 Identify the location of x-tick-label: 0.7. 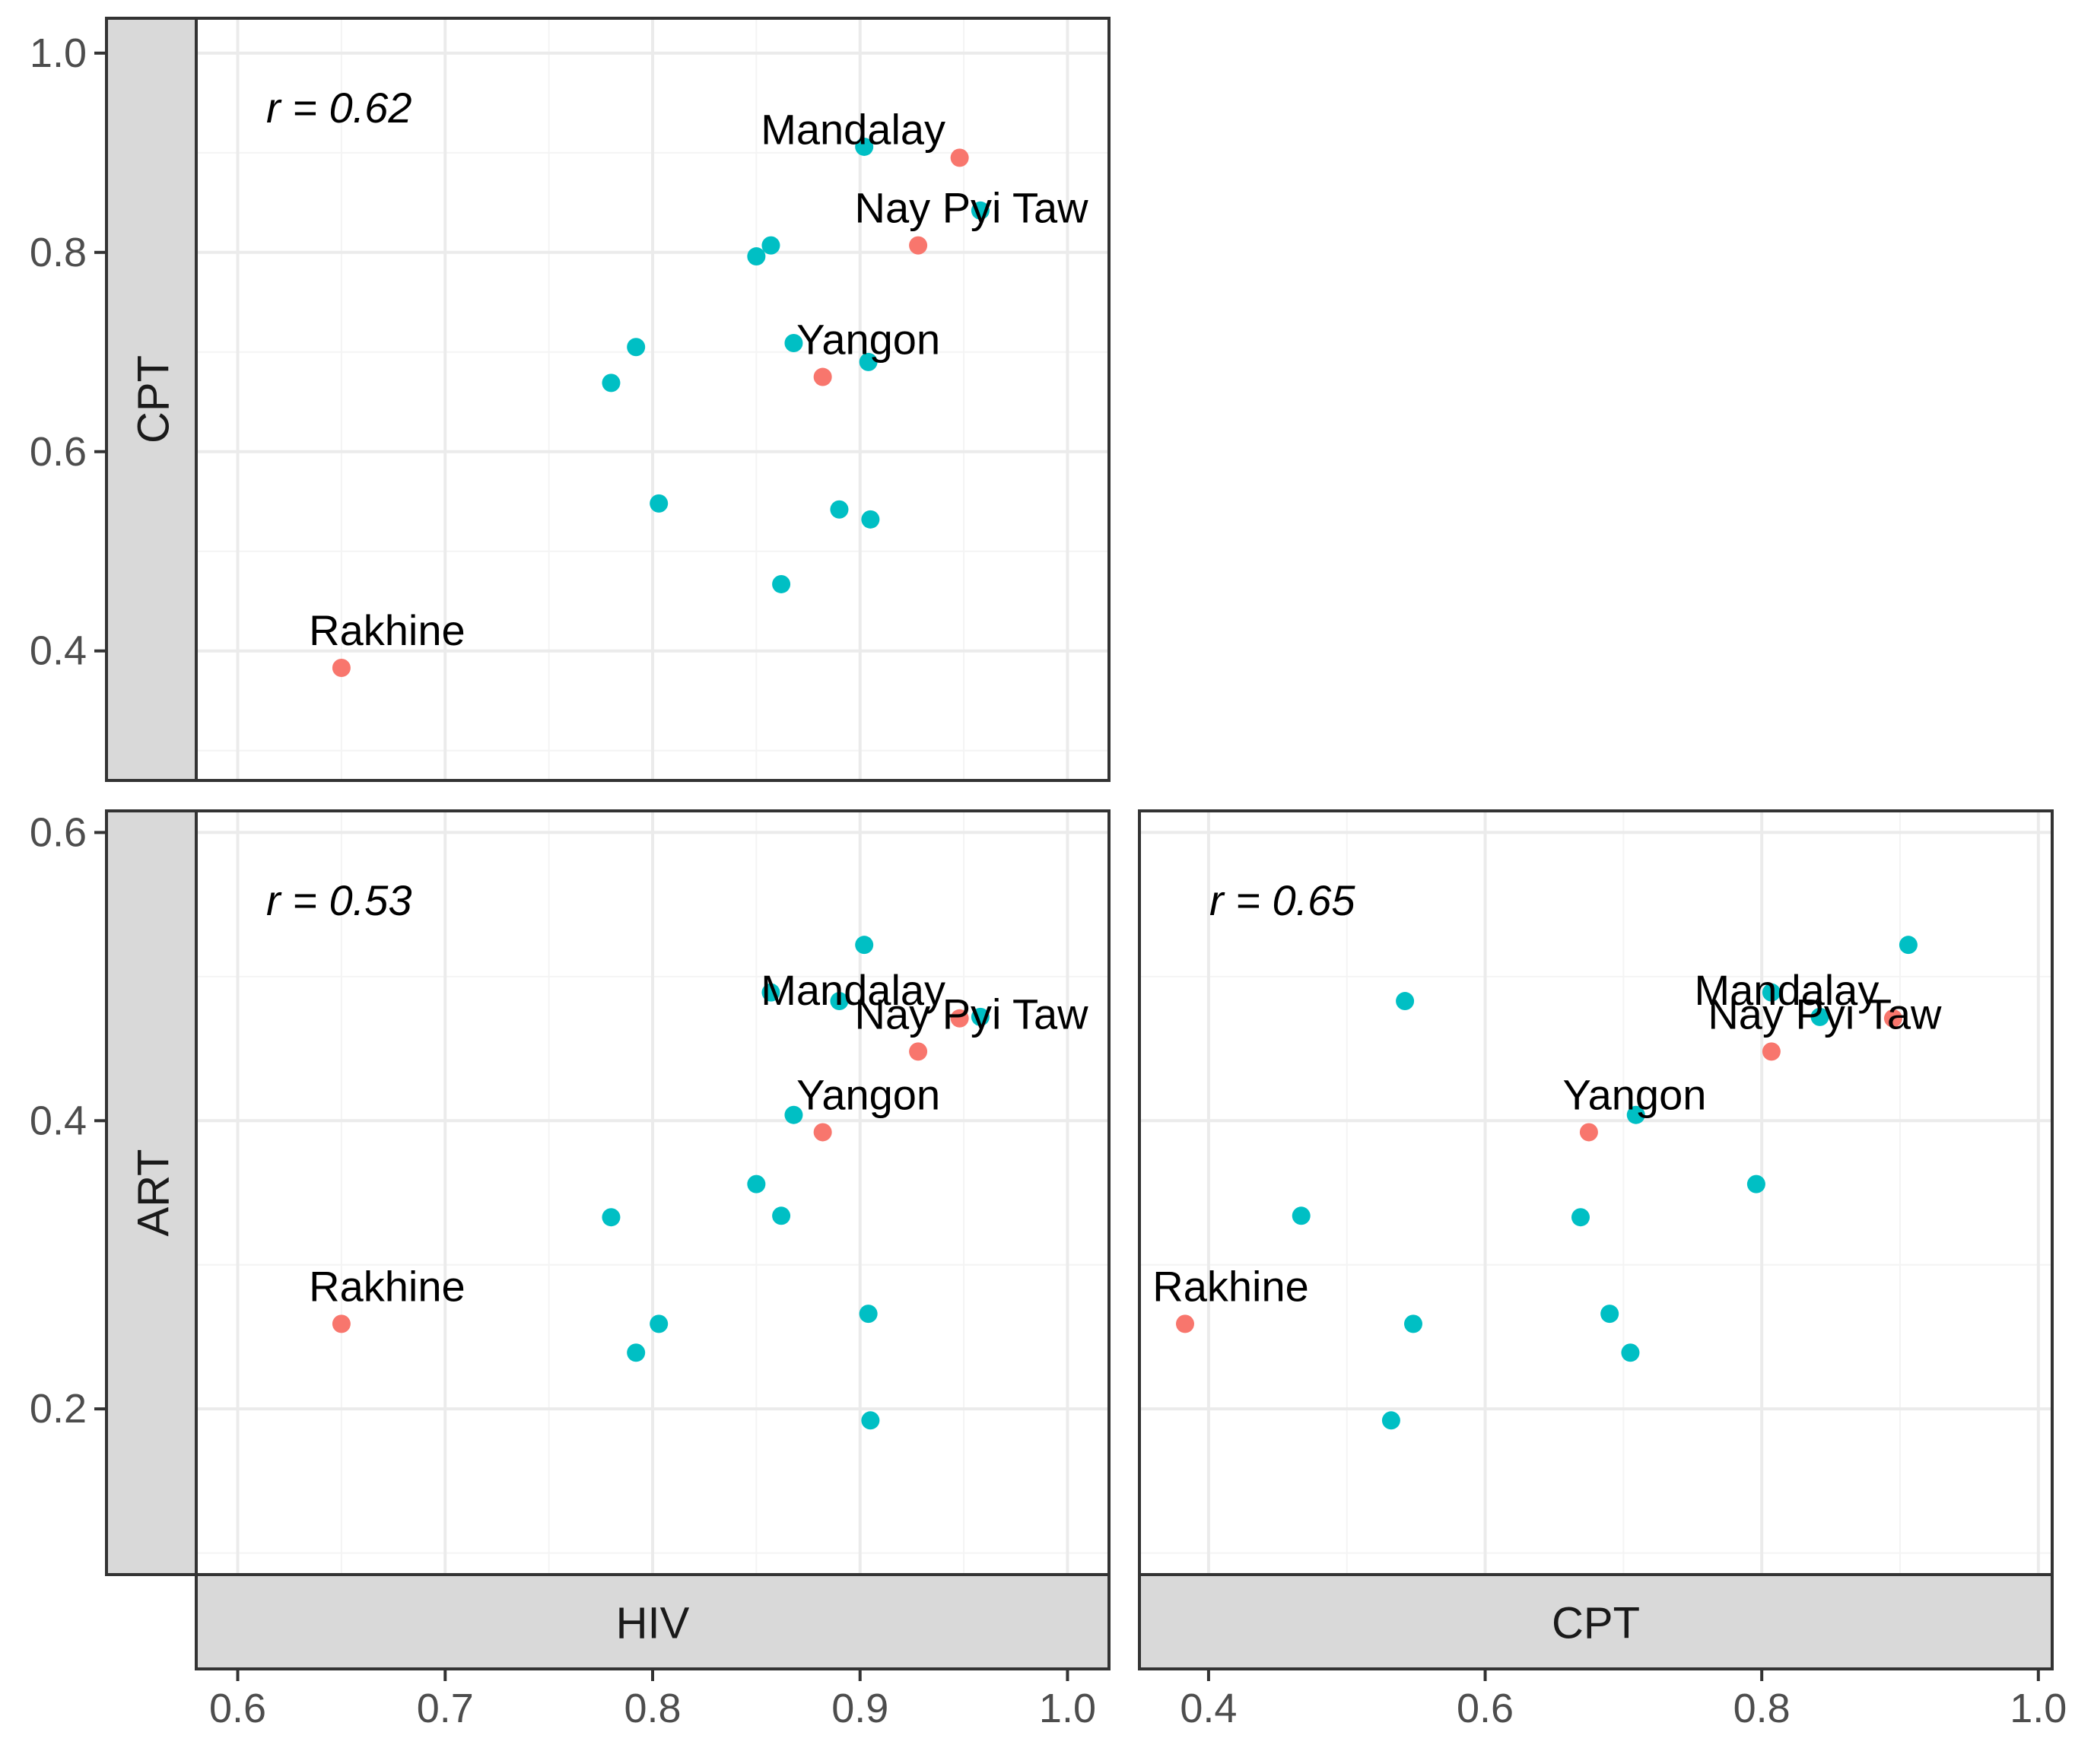
(445, 1708).